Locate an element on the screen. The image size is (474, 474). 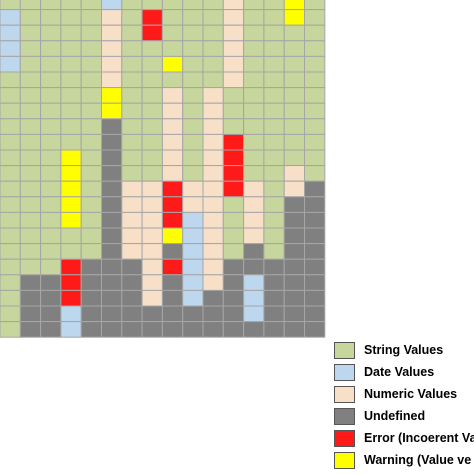
legend-label-undefined: Undefined is located at coordinates (395, 416).